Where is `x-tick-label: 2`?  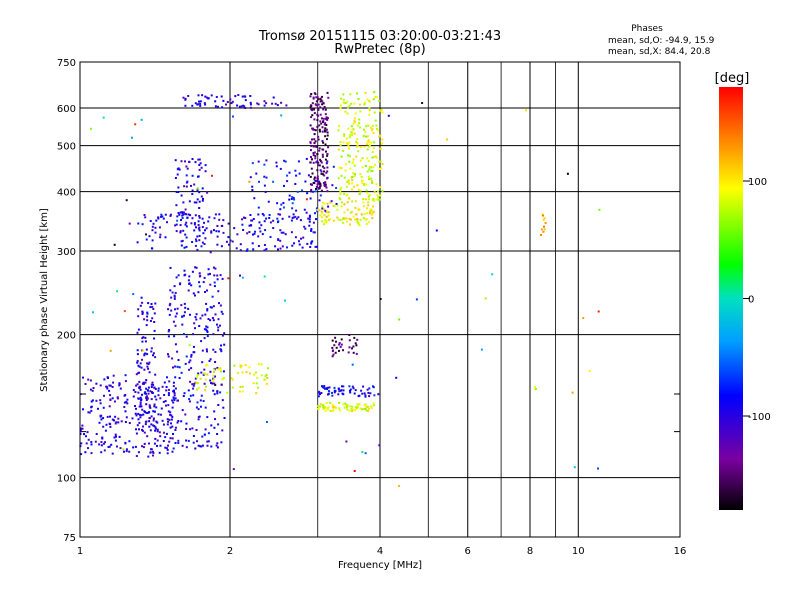
x-tick-label: 2 is located at coordinates (230, 551).